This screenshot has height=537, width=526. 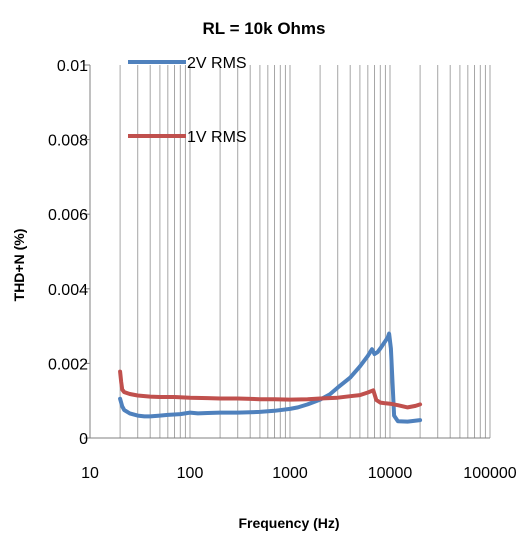 What do you see at coordinates (187, 100) in the screenshot?
I see `legend: 2V RMS 1V RMS` at bounding box center [187, 100].